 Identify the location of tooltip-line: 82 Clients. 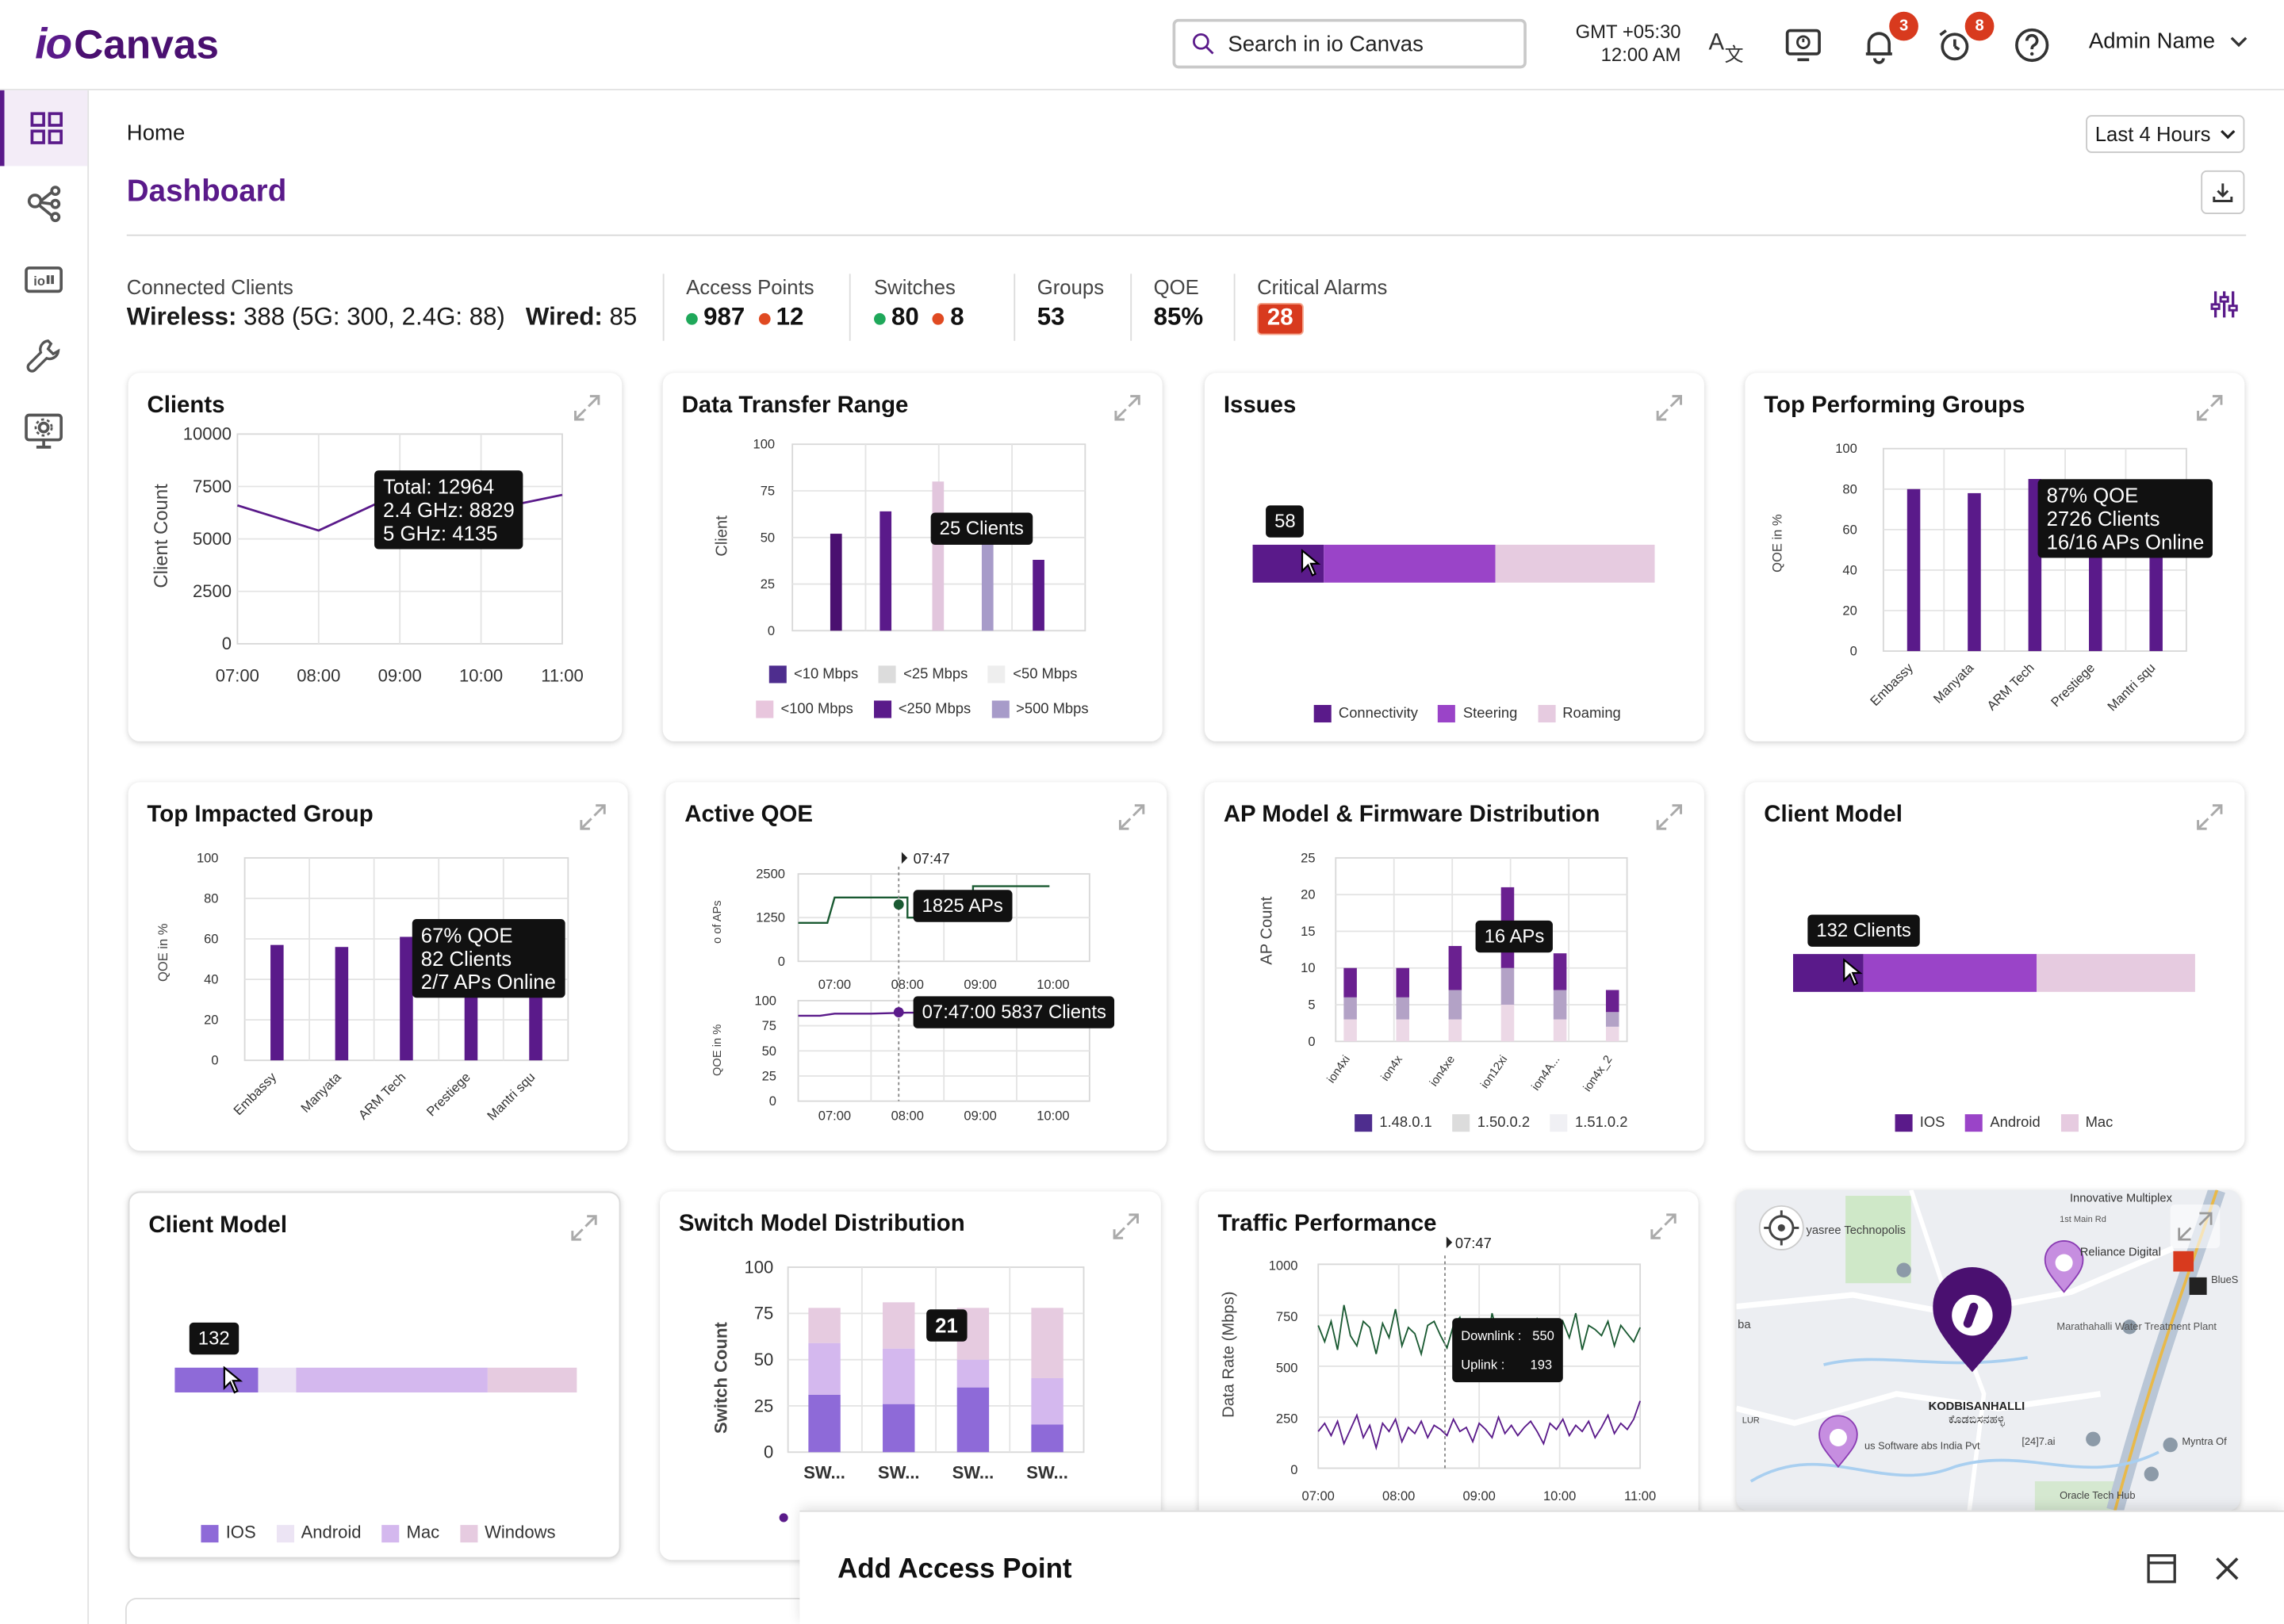
(466, 959).